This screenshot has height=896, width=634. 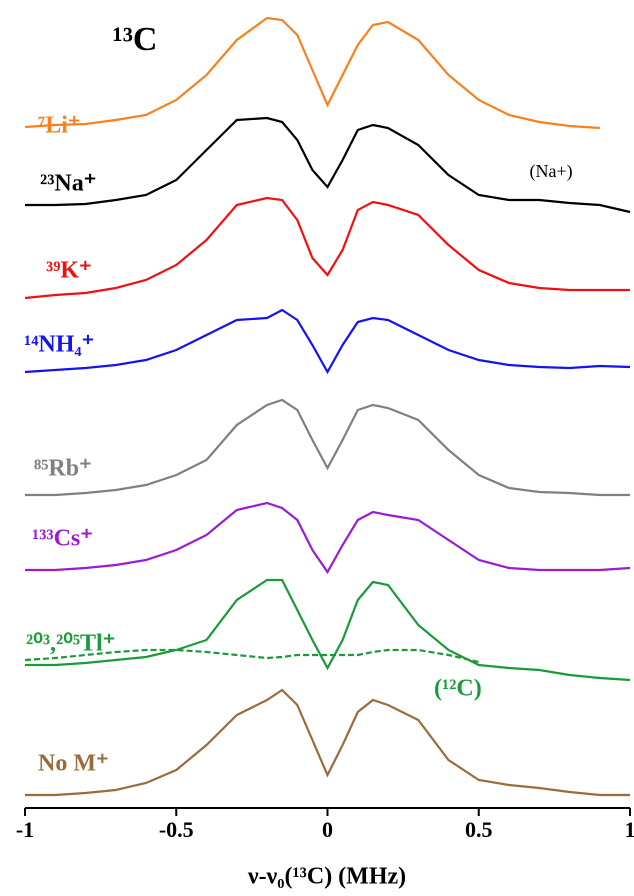 What do you see at coordinates (69, 271) in the screenshot?
I see `series-label: ³⁹K⁺` at bounding box center [69, 271].